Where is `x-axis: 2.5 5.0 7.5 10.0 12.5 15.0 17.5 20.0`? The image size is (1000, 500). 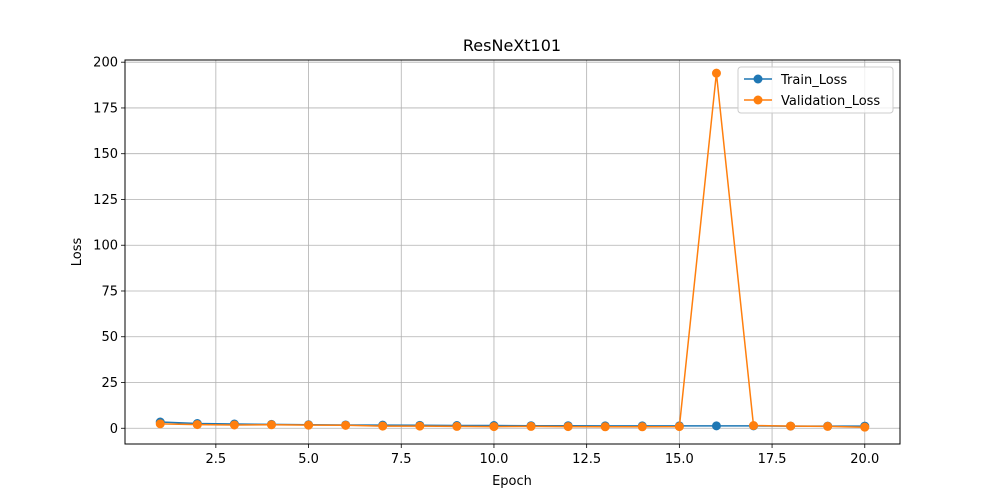 x-axis: 2.5 5.0 7.5 10.0 12.5 15.0 17.5 20.0 is located at coordinates (542, 455).